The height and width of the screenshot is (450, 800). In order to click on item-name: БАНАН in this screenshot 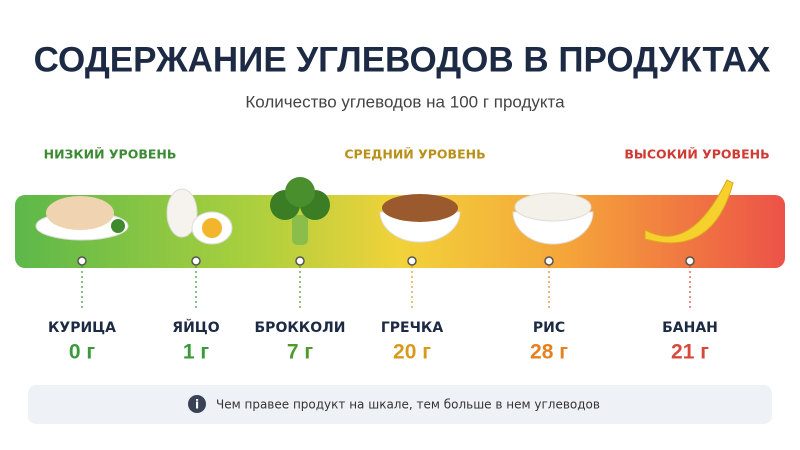, I will do `click(690, 328)`.